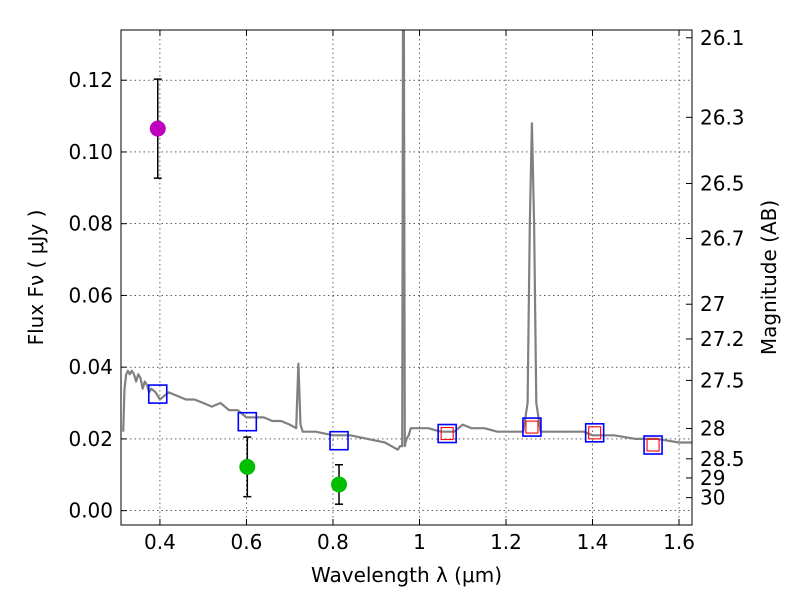  I want to click on y2-axis-label: Magnitude (AB), so click(769, 277).